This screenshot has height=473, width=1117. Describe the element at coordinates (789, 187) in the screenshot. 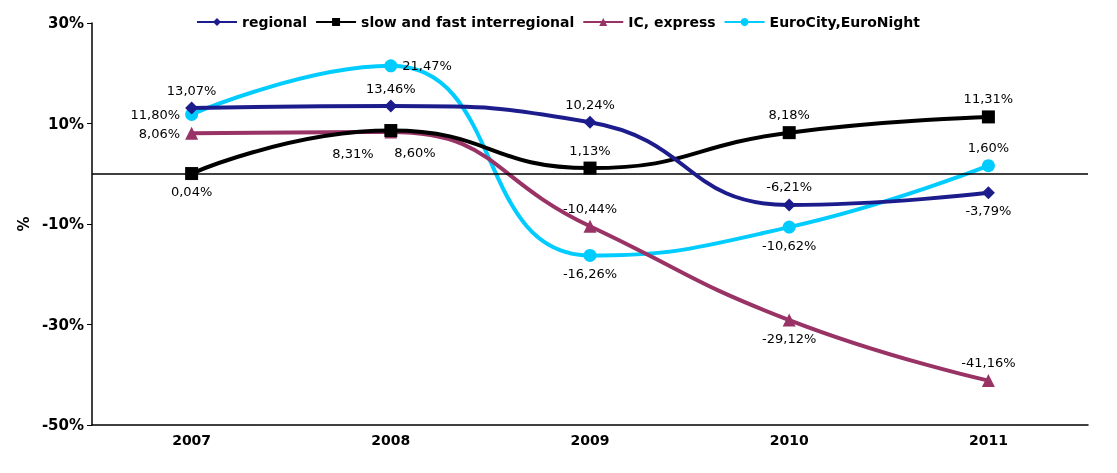

I see `data-label: -6,21%` at that location.